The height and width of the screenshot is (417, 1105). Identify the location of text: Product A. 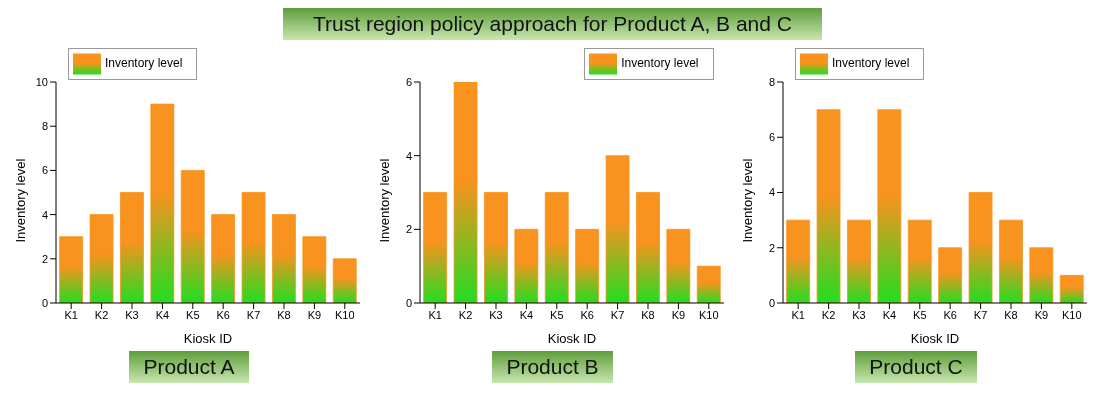
(189, 367).